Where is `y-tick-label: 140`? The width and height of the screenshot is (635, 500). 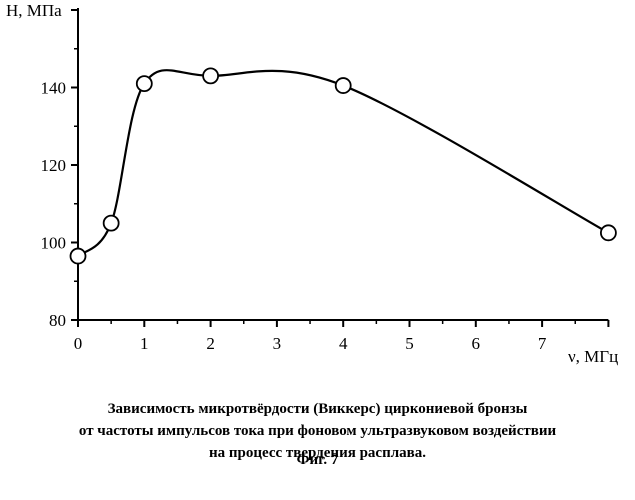 y-tick-label: 140 is located at coordinates (54, 88).